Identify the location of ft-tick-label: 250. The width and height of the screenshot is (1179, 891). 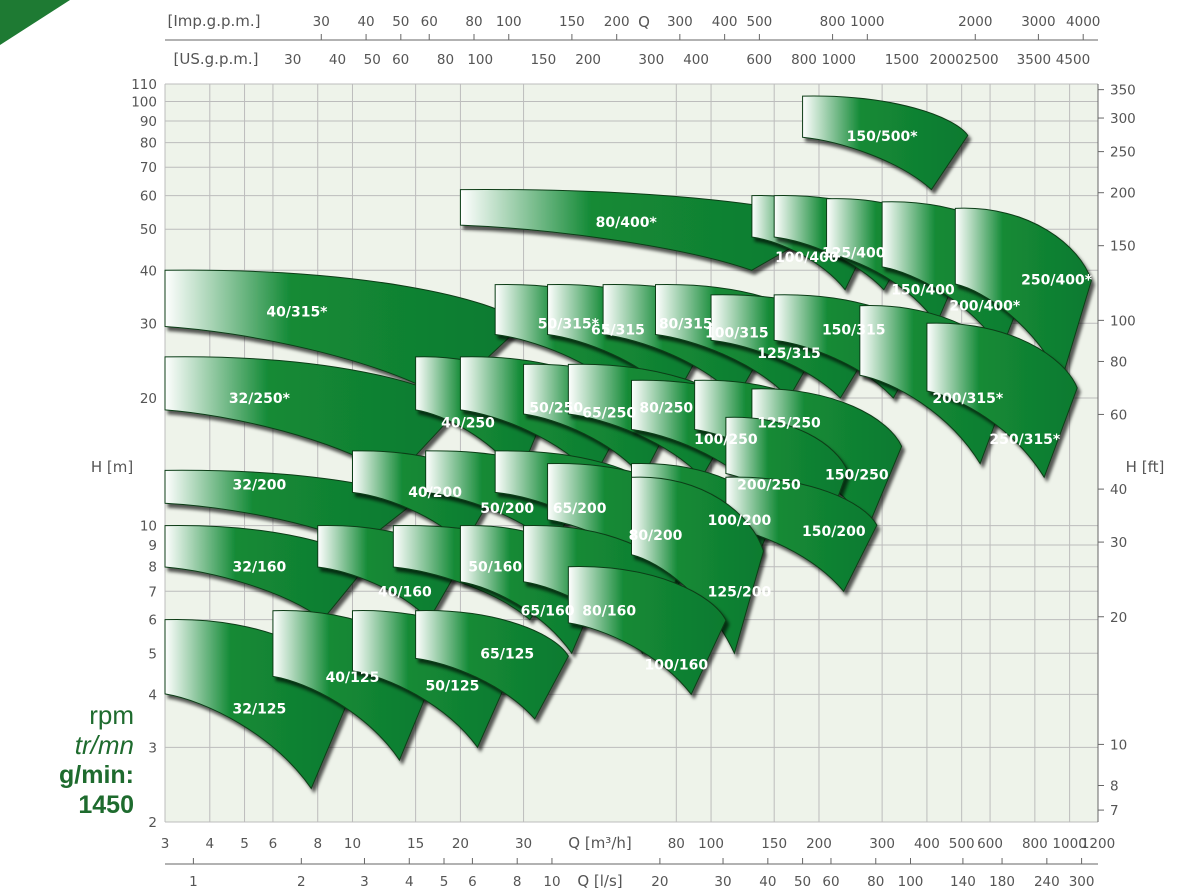
(1123, 153).